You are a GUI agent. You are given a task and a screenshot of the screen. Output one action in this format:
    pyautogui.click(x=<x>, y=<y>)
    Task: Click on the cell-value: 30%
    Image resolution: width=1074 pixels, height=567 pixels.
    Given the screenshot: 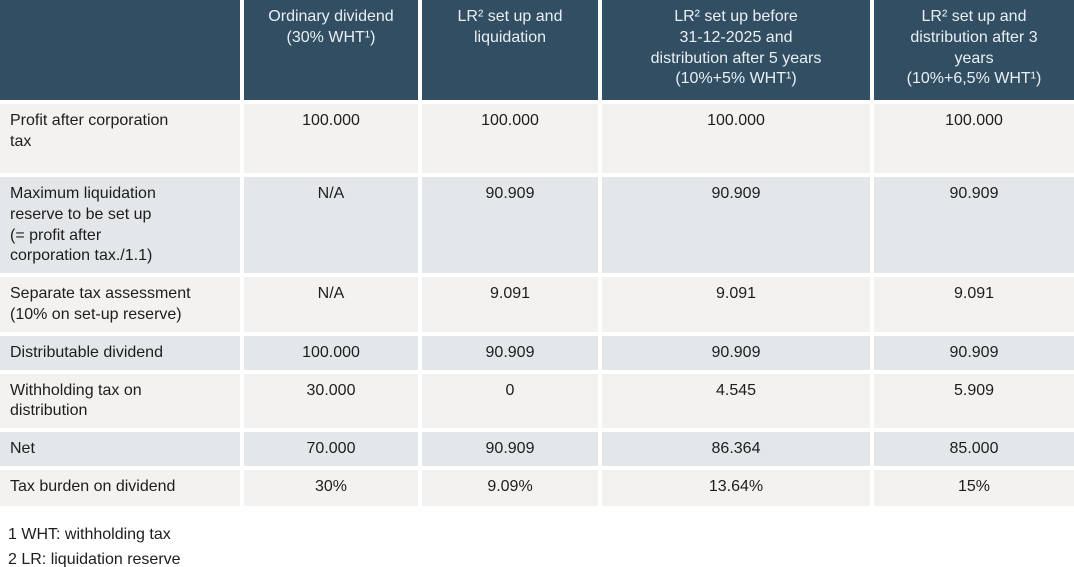 What is the action you would take?
    pyautogui.click(x=331, y=487)
    